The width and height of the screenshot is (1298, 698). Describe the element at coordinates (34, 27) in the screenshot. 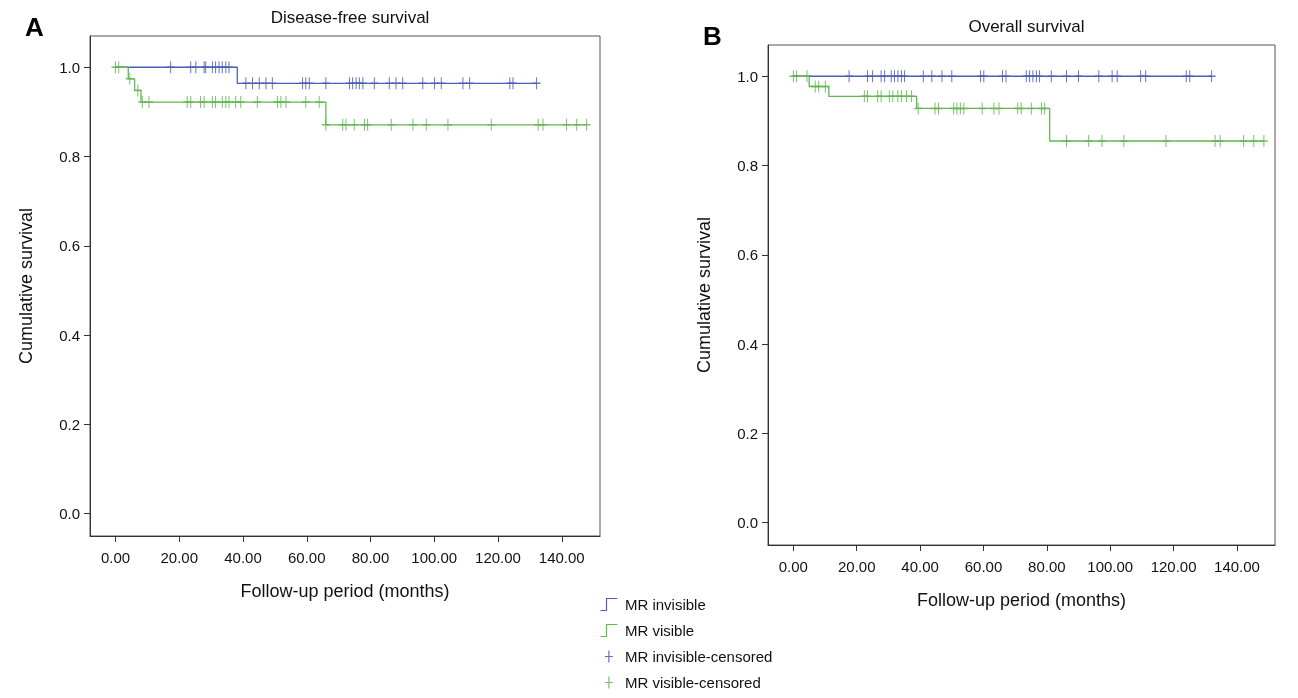

I see `text: A` at that location.